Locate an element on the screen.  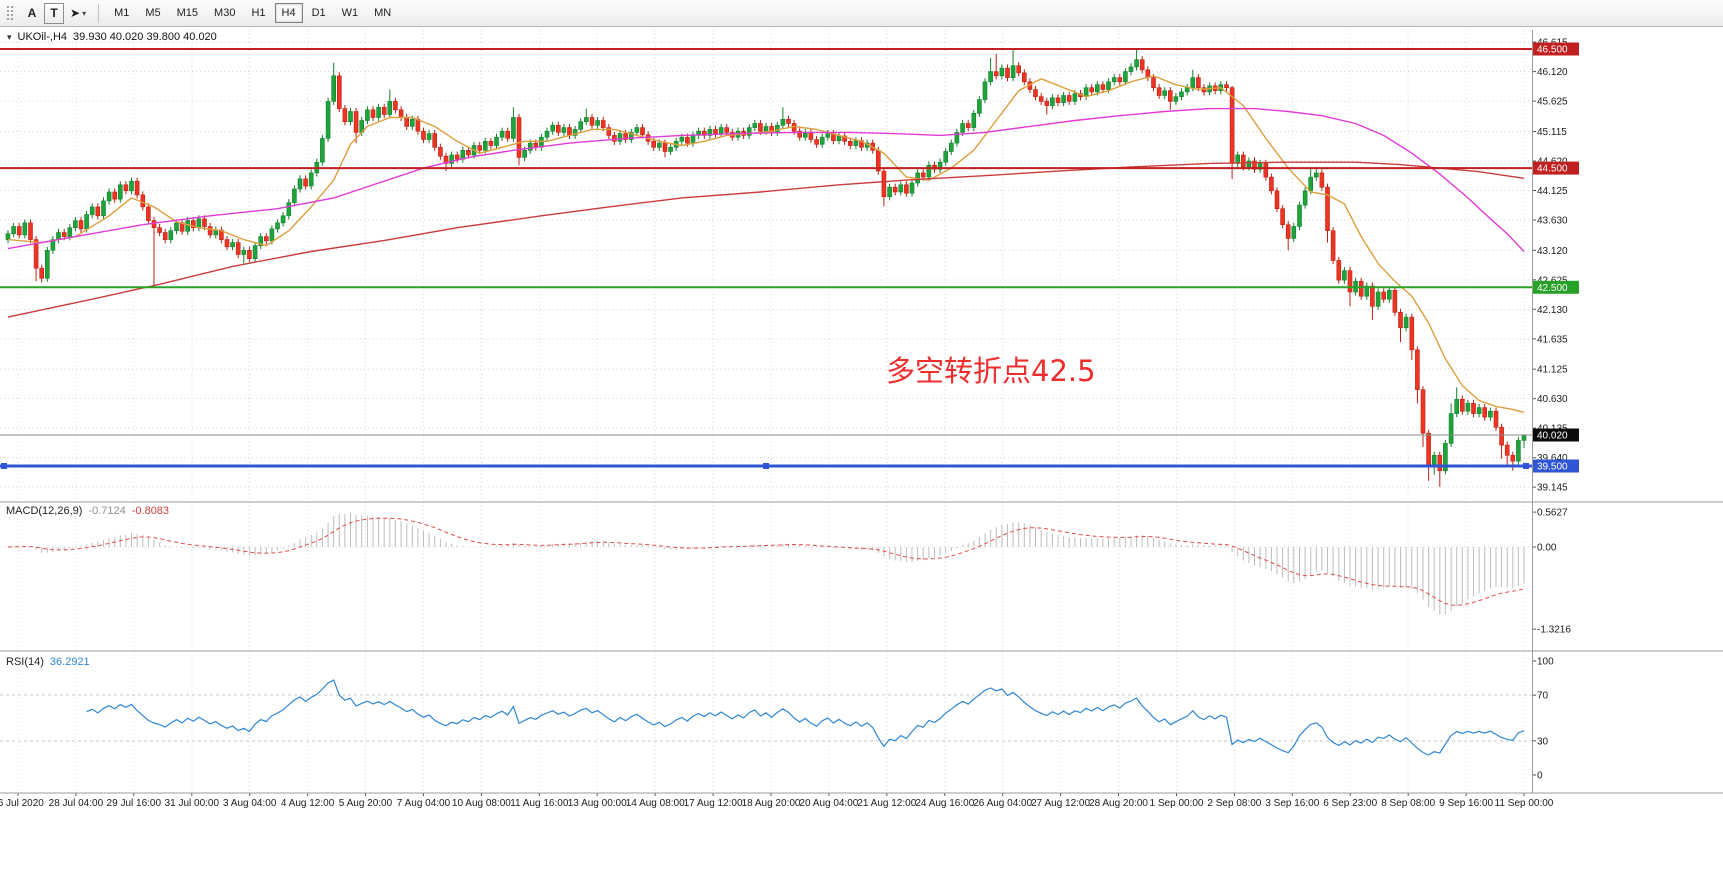
price-axis-label: 42.130 is located at coordinates (1552, 310).